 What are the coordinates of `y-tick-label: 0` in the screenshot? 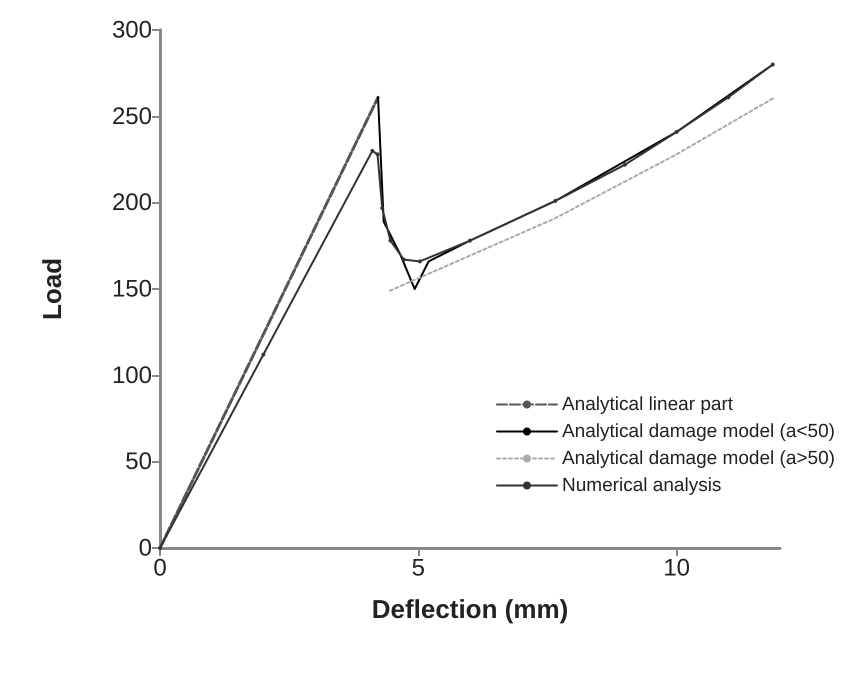 It's located at (145, 548).